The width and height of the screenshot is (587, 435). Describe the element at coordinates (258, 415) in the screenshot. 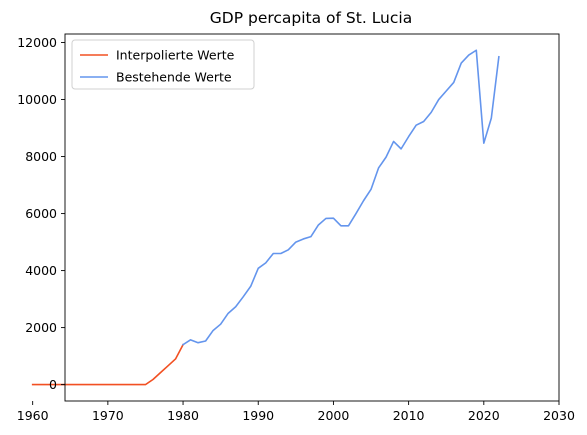

I see `x-tick-label-4: 1990` at that location.